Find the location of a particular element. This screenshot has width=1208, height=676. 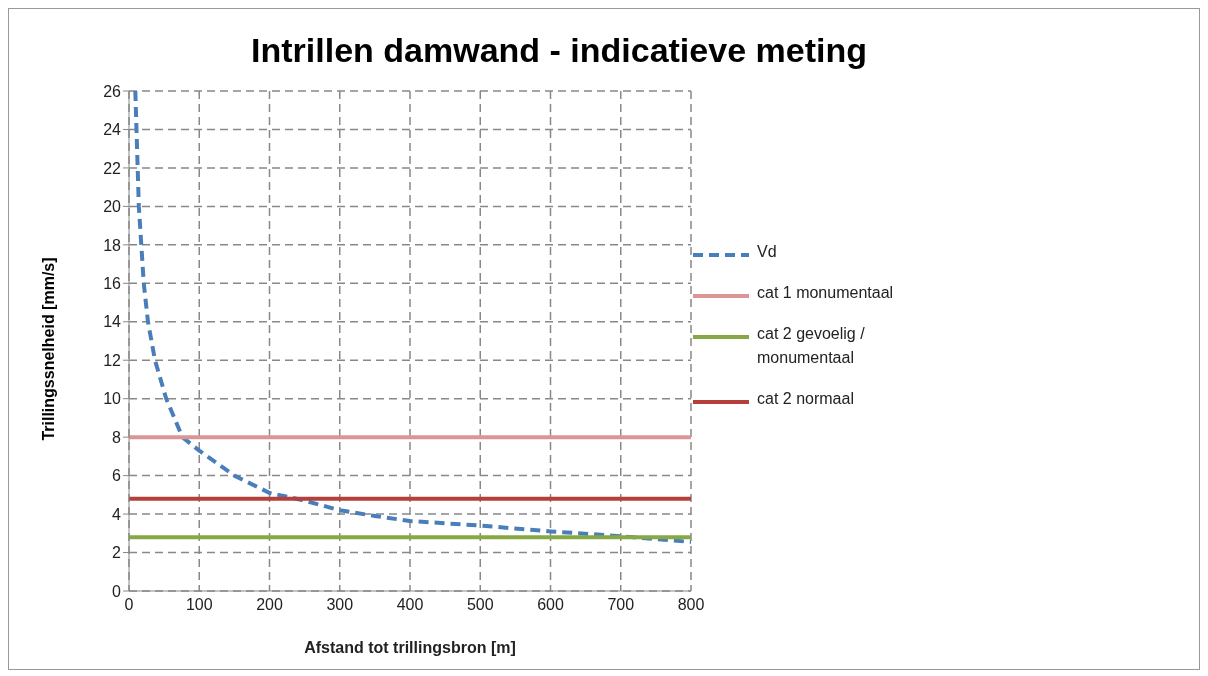

y-tick-label: 14 is located at coordinates (112, 322).